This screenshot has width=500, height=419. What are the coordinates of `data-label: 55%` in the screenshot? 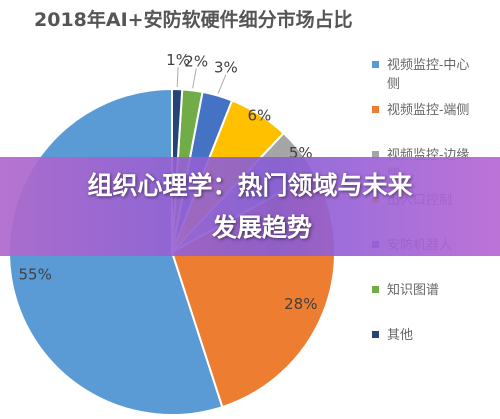 It's located at (34, 275).